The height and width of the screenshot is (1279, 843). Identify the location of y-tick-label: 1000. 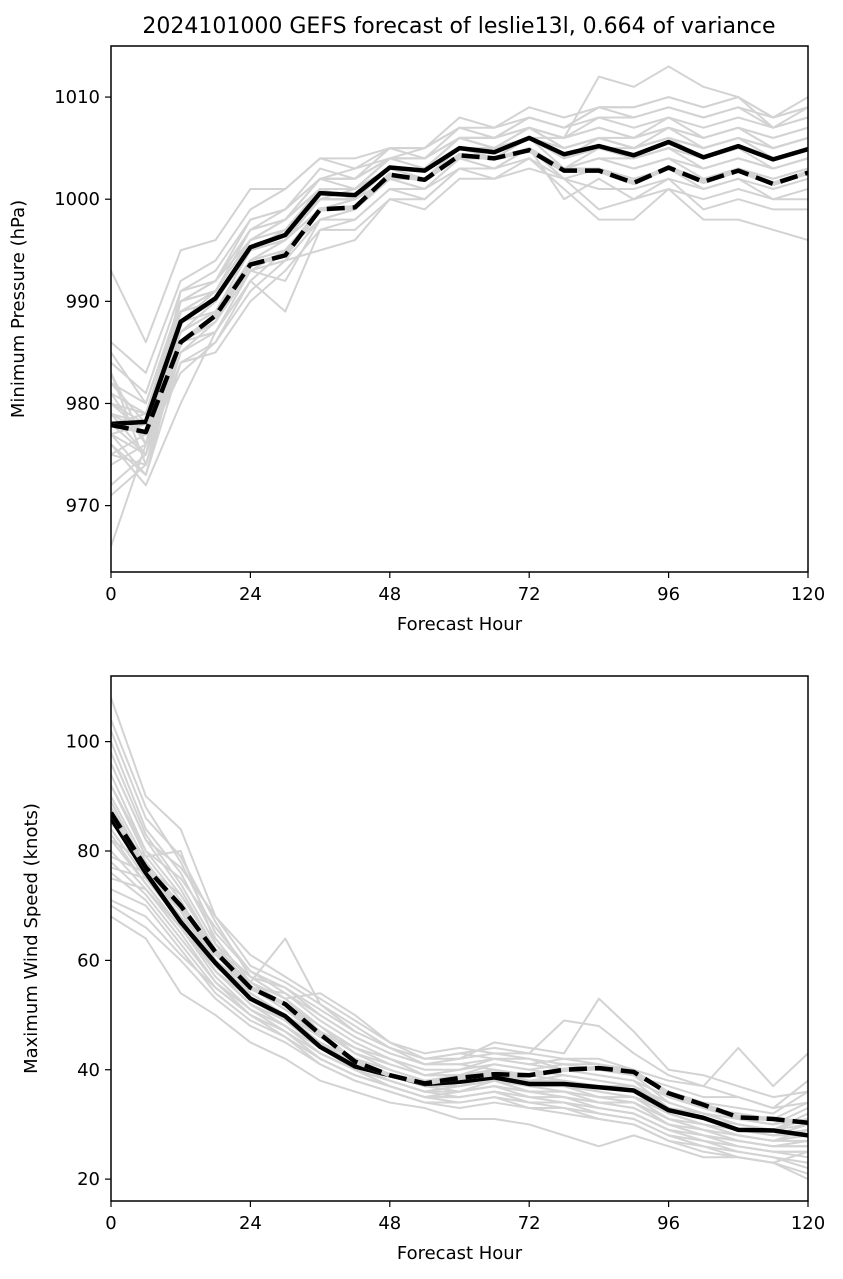
(77, 199).